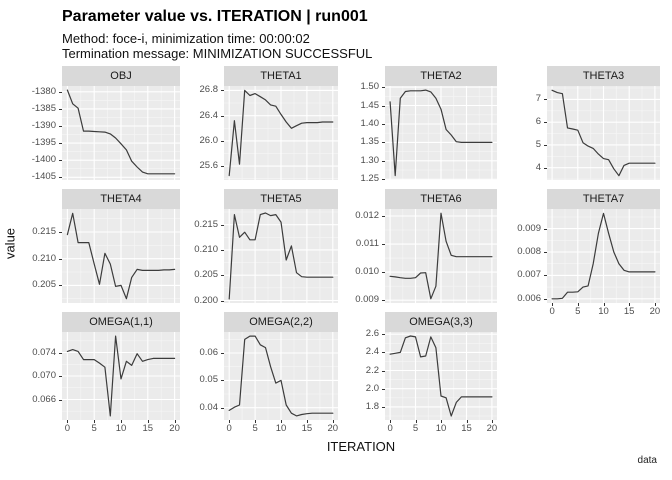 The width and height of the screenshot is (672, 480). Describe the element at coordinates (10, 243) in the screenshot. I see `y-axis-title: value` at that location.